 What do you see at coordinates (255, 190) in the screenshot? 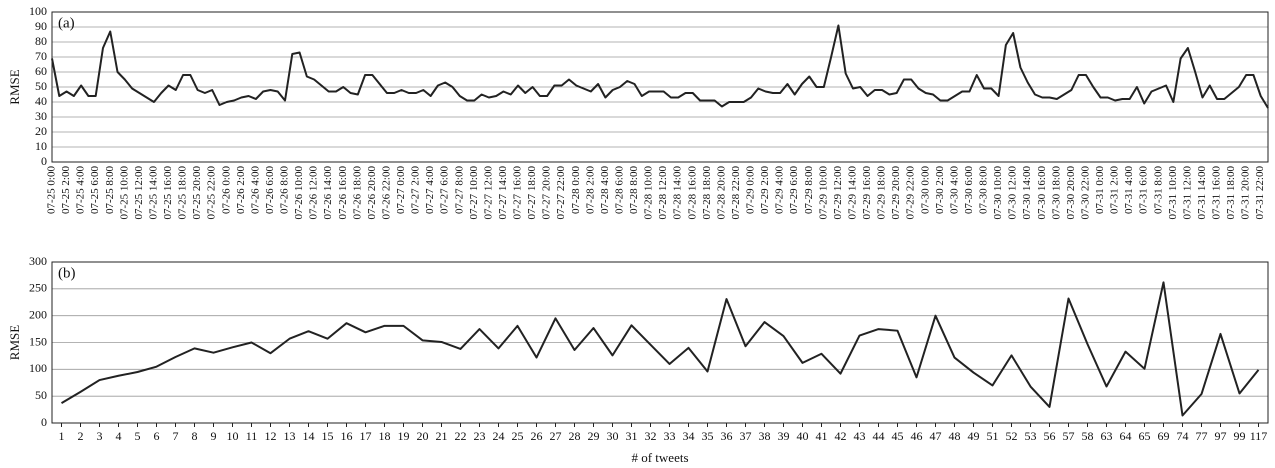
I see `x-tick-label: 07-26 4:00` at bounding box center [255, 190].